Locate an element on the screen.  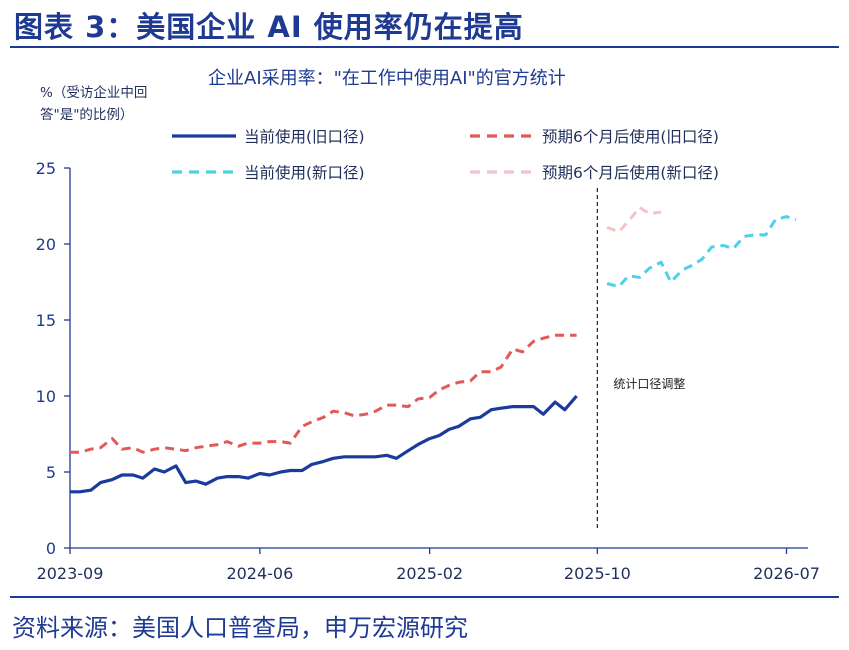
y-tick-label: 25 is located at coordinates (46, 168).